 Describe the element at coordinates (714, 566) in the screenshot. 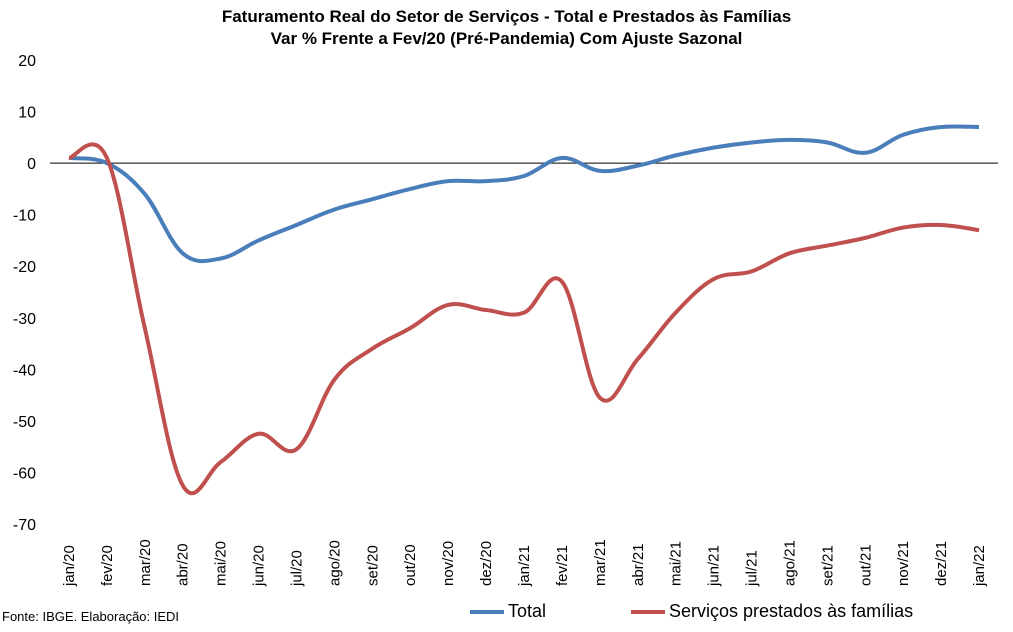

I see `x-tick-label: jun/21` at that location.